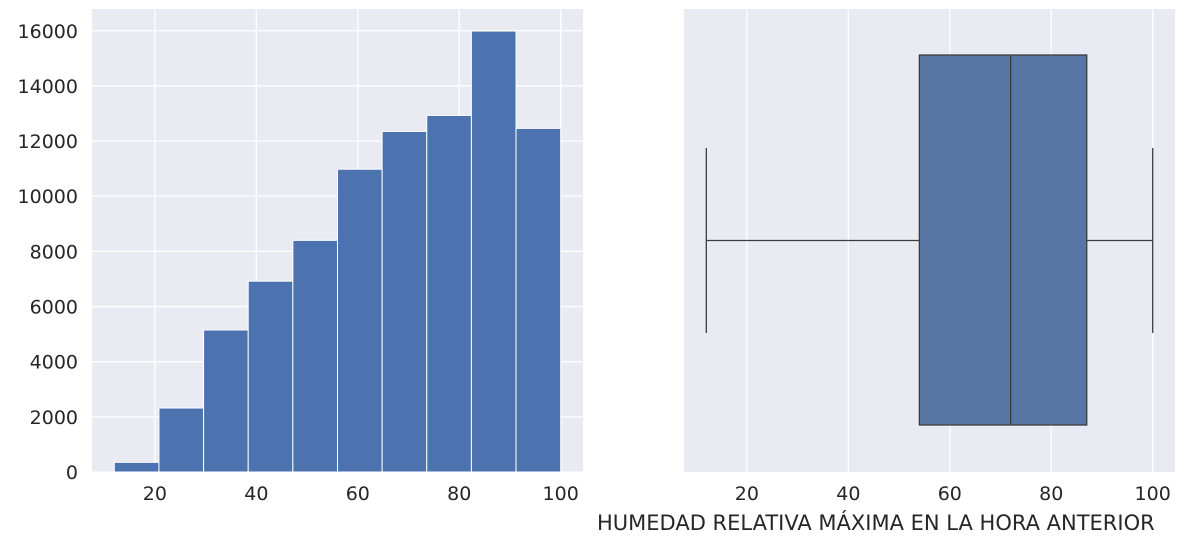 The height and width of the screenshot is (544, 1185). I want to click on histogram-y-tick-label: 6000, so click(54, 308).